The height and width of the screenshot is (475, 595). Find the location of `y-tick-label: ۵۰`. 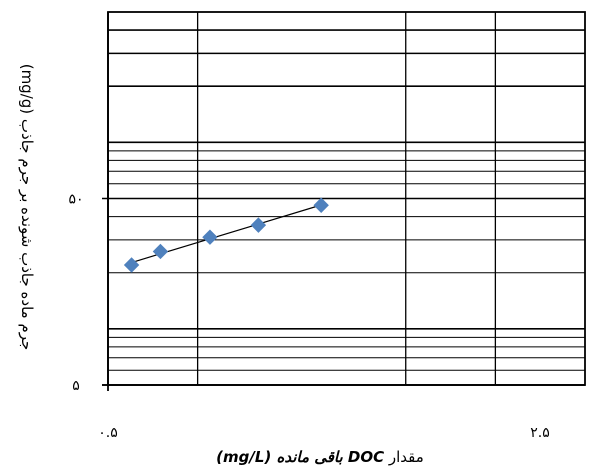

y-tick-label: ۵۰ is located at coordinates (75, 200).